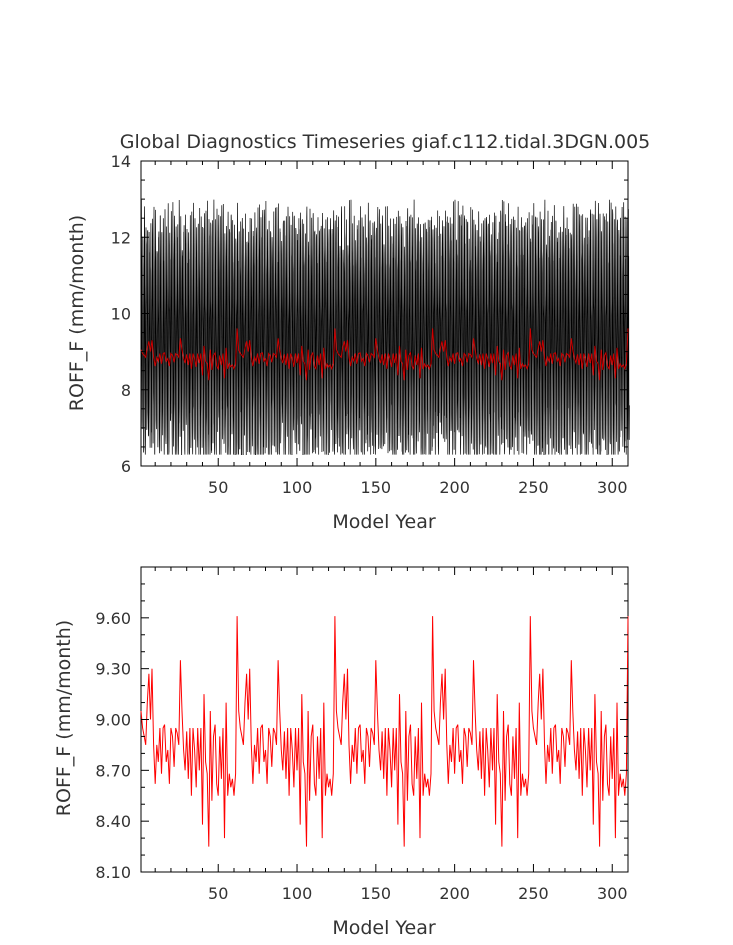  What do you see at coordinates (384, 928) in the screenshot?
I see `bottom-x-axis-title: Model Year` at bounding box center [384, 928].